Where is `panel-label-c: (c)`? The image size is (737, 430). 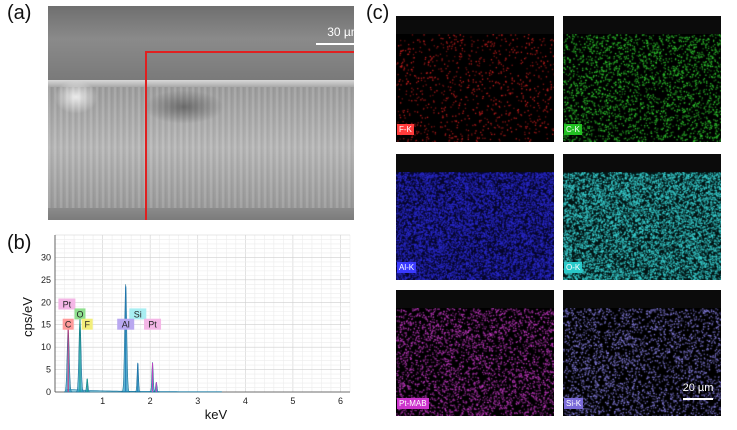 panel-label-c: (c) is located at coordinates (378, 13).